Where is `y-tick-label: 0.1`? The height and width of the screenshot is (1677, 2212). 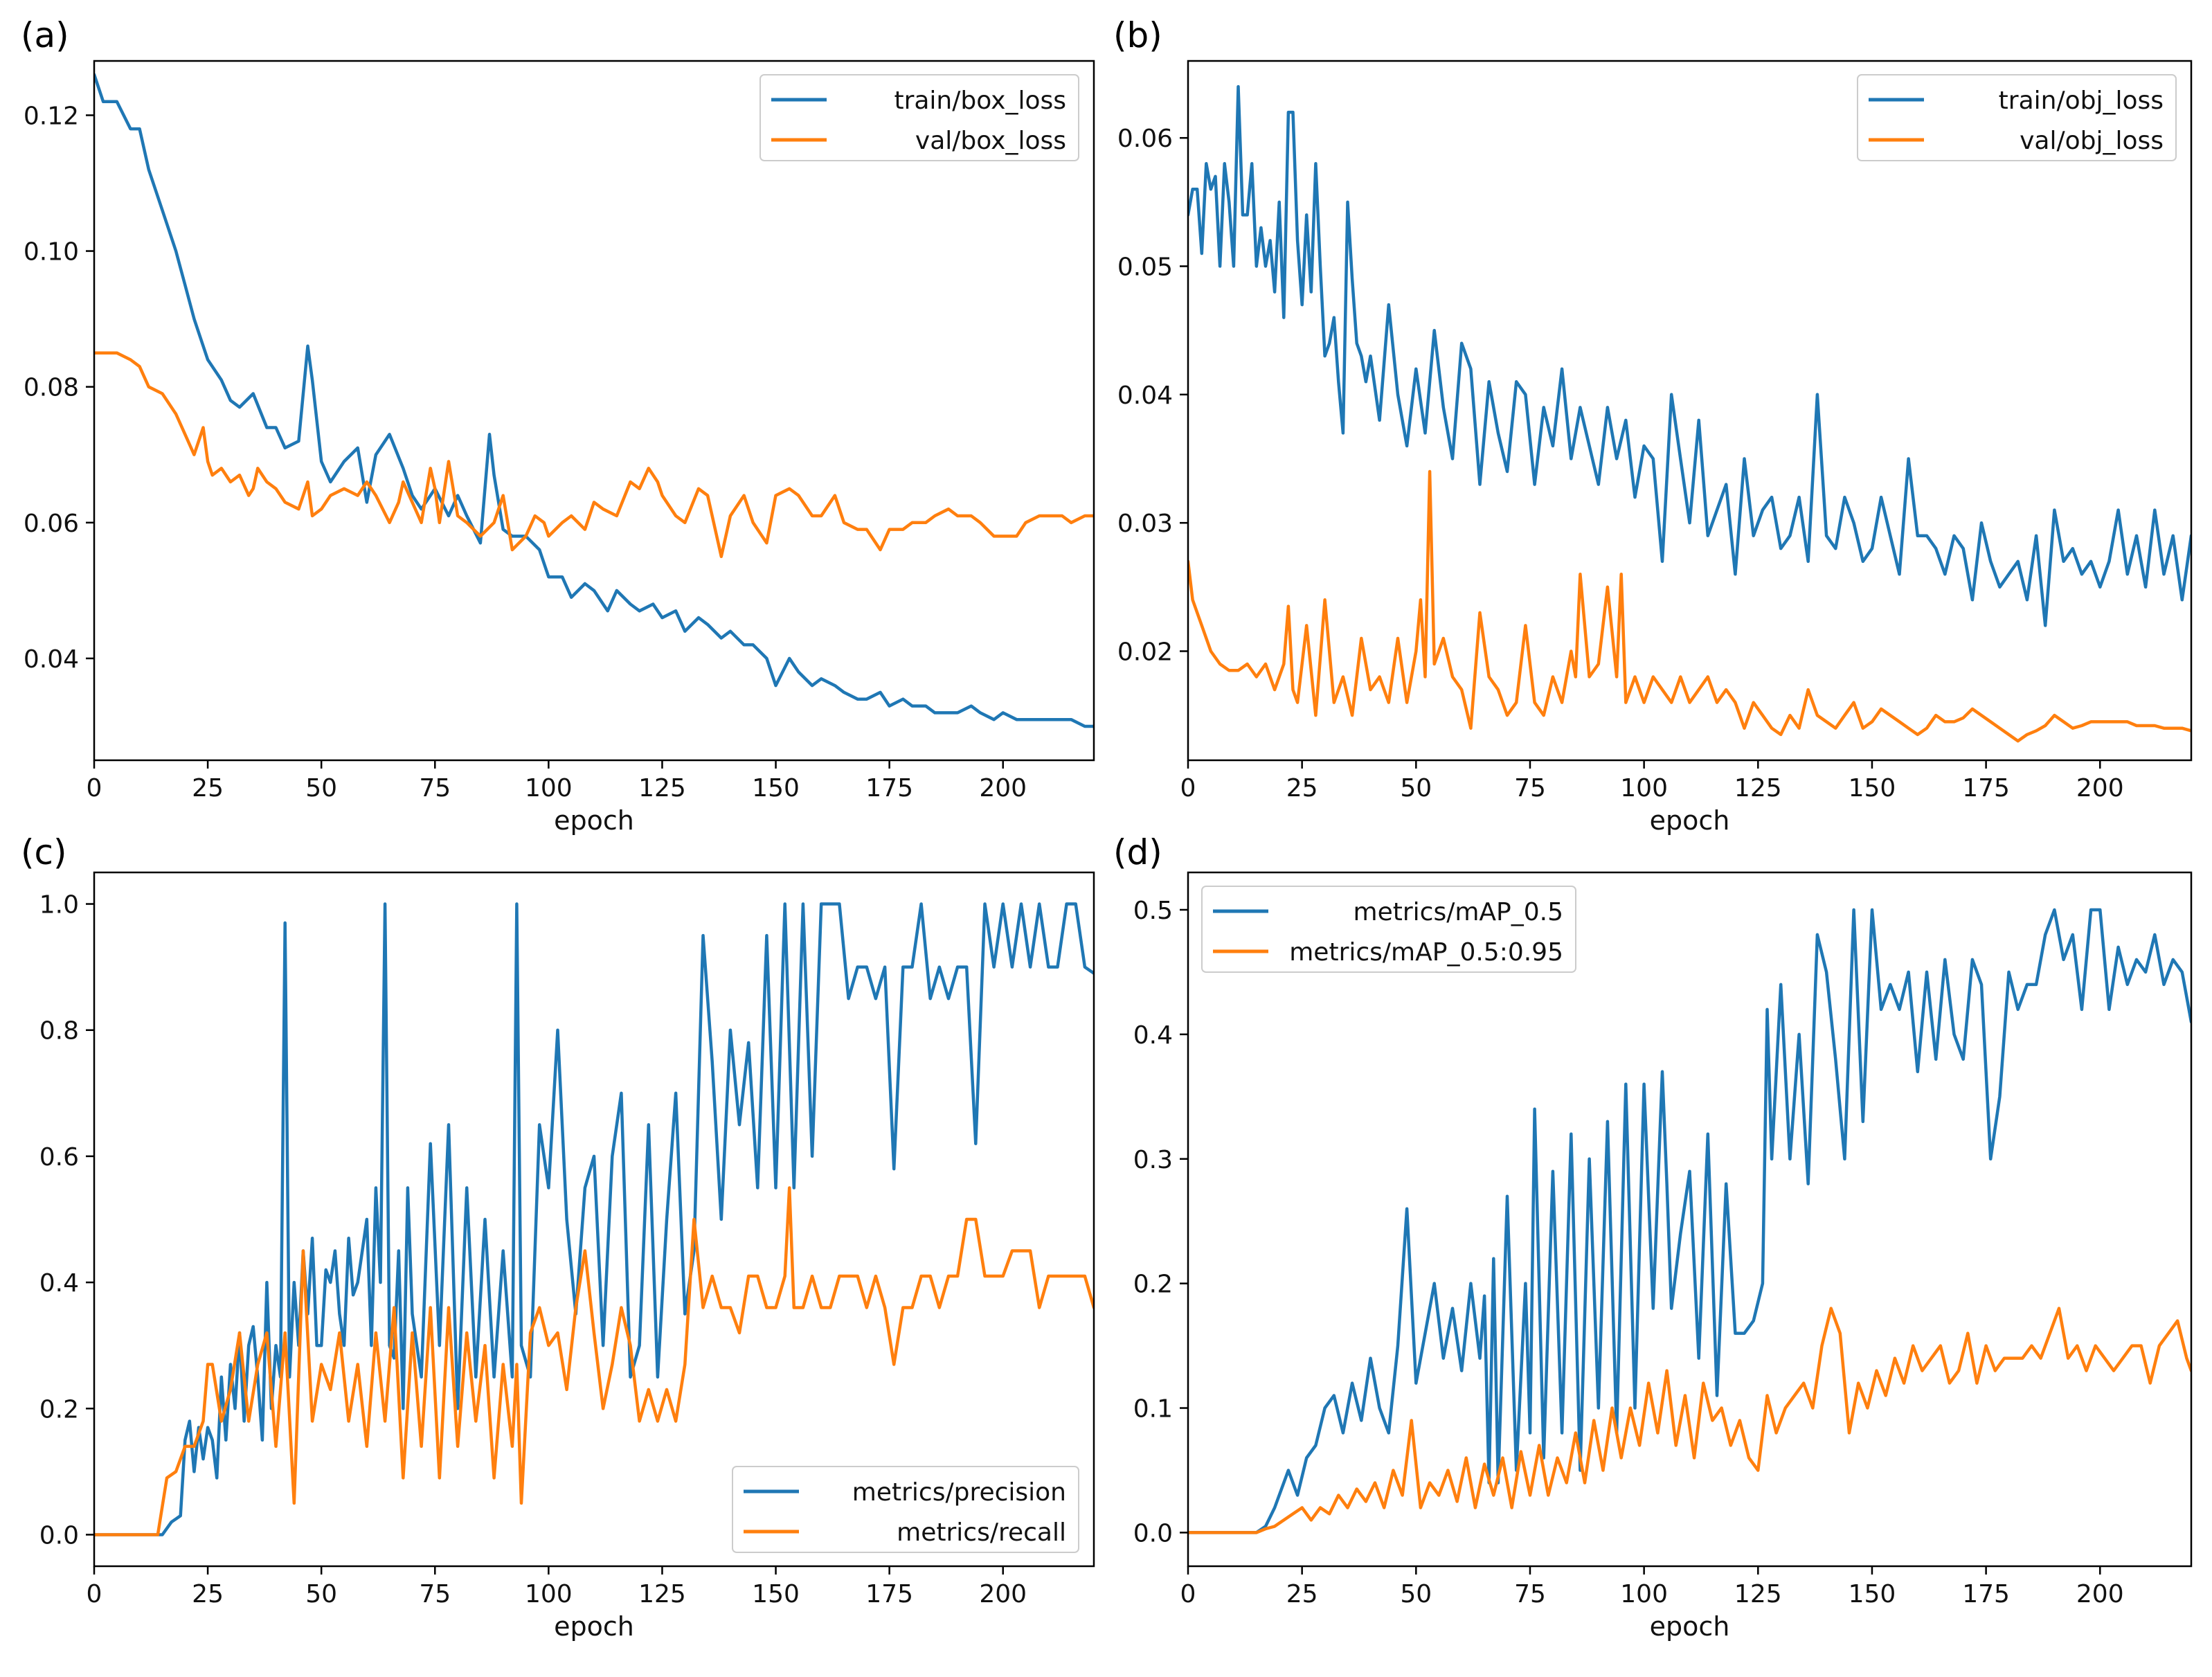 y-tick-label: 0.1 is located at coordinates (1153, 1409).